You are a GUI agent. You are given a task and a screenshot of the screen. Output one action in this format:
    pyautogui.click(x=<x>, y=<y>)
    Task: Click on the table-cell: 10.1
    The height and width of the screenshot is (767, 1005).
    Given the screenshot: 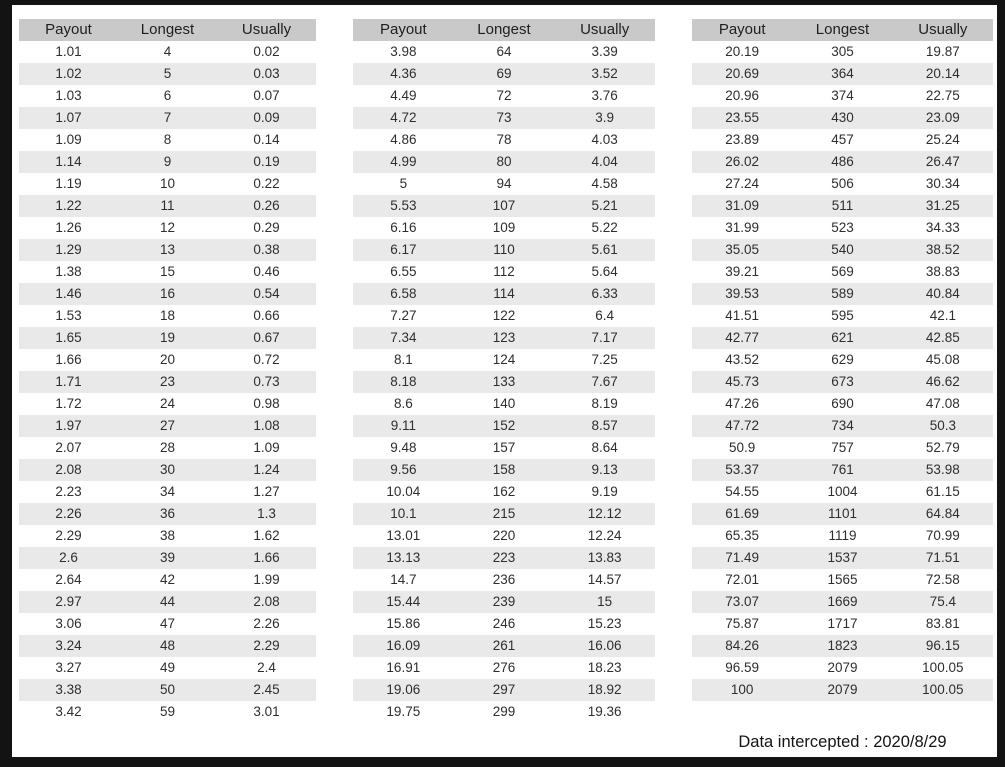 What is the action you would take?
    pyautogui.click(x=403, y=514)
    